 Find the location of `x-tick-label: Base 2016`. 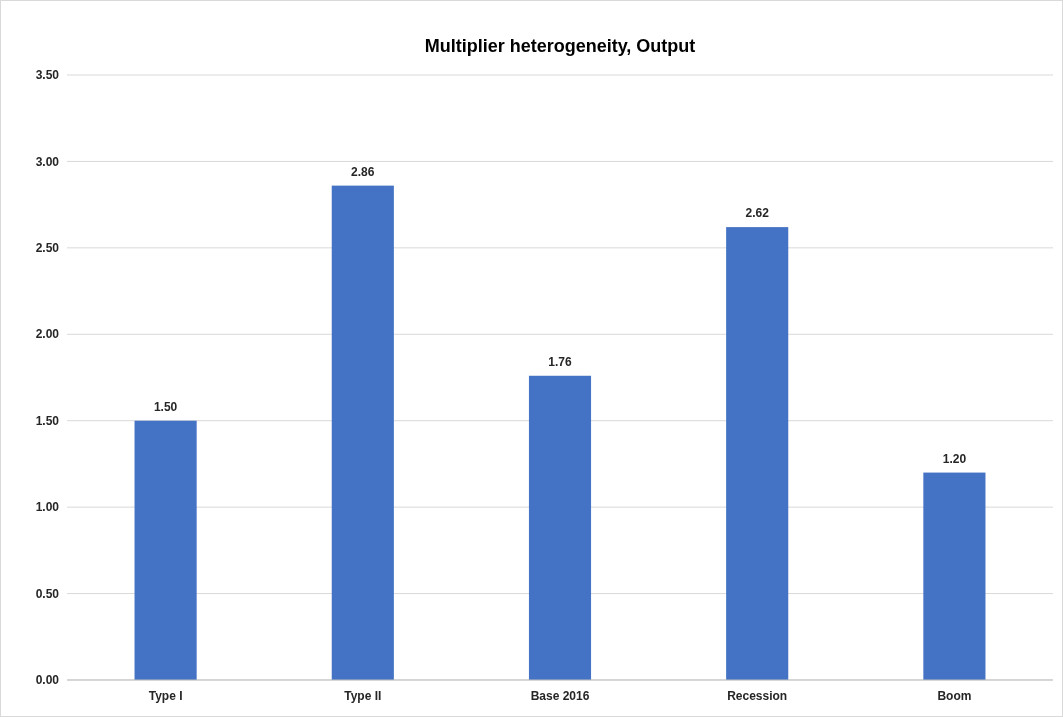

x-tick-label: Base 2016 is located at coordinates (560, 696).